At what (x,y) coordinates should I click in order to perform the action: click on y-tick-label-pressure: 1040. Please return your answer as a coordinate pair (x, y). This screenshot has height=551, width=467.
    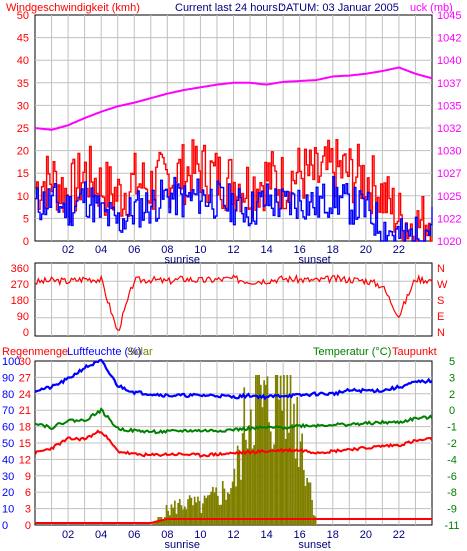
    Looking at the image, I should click on (449, 61).